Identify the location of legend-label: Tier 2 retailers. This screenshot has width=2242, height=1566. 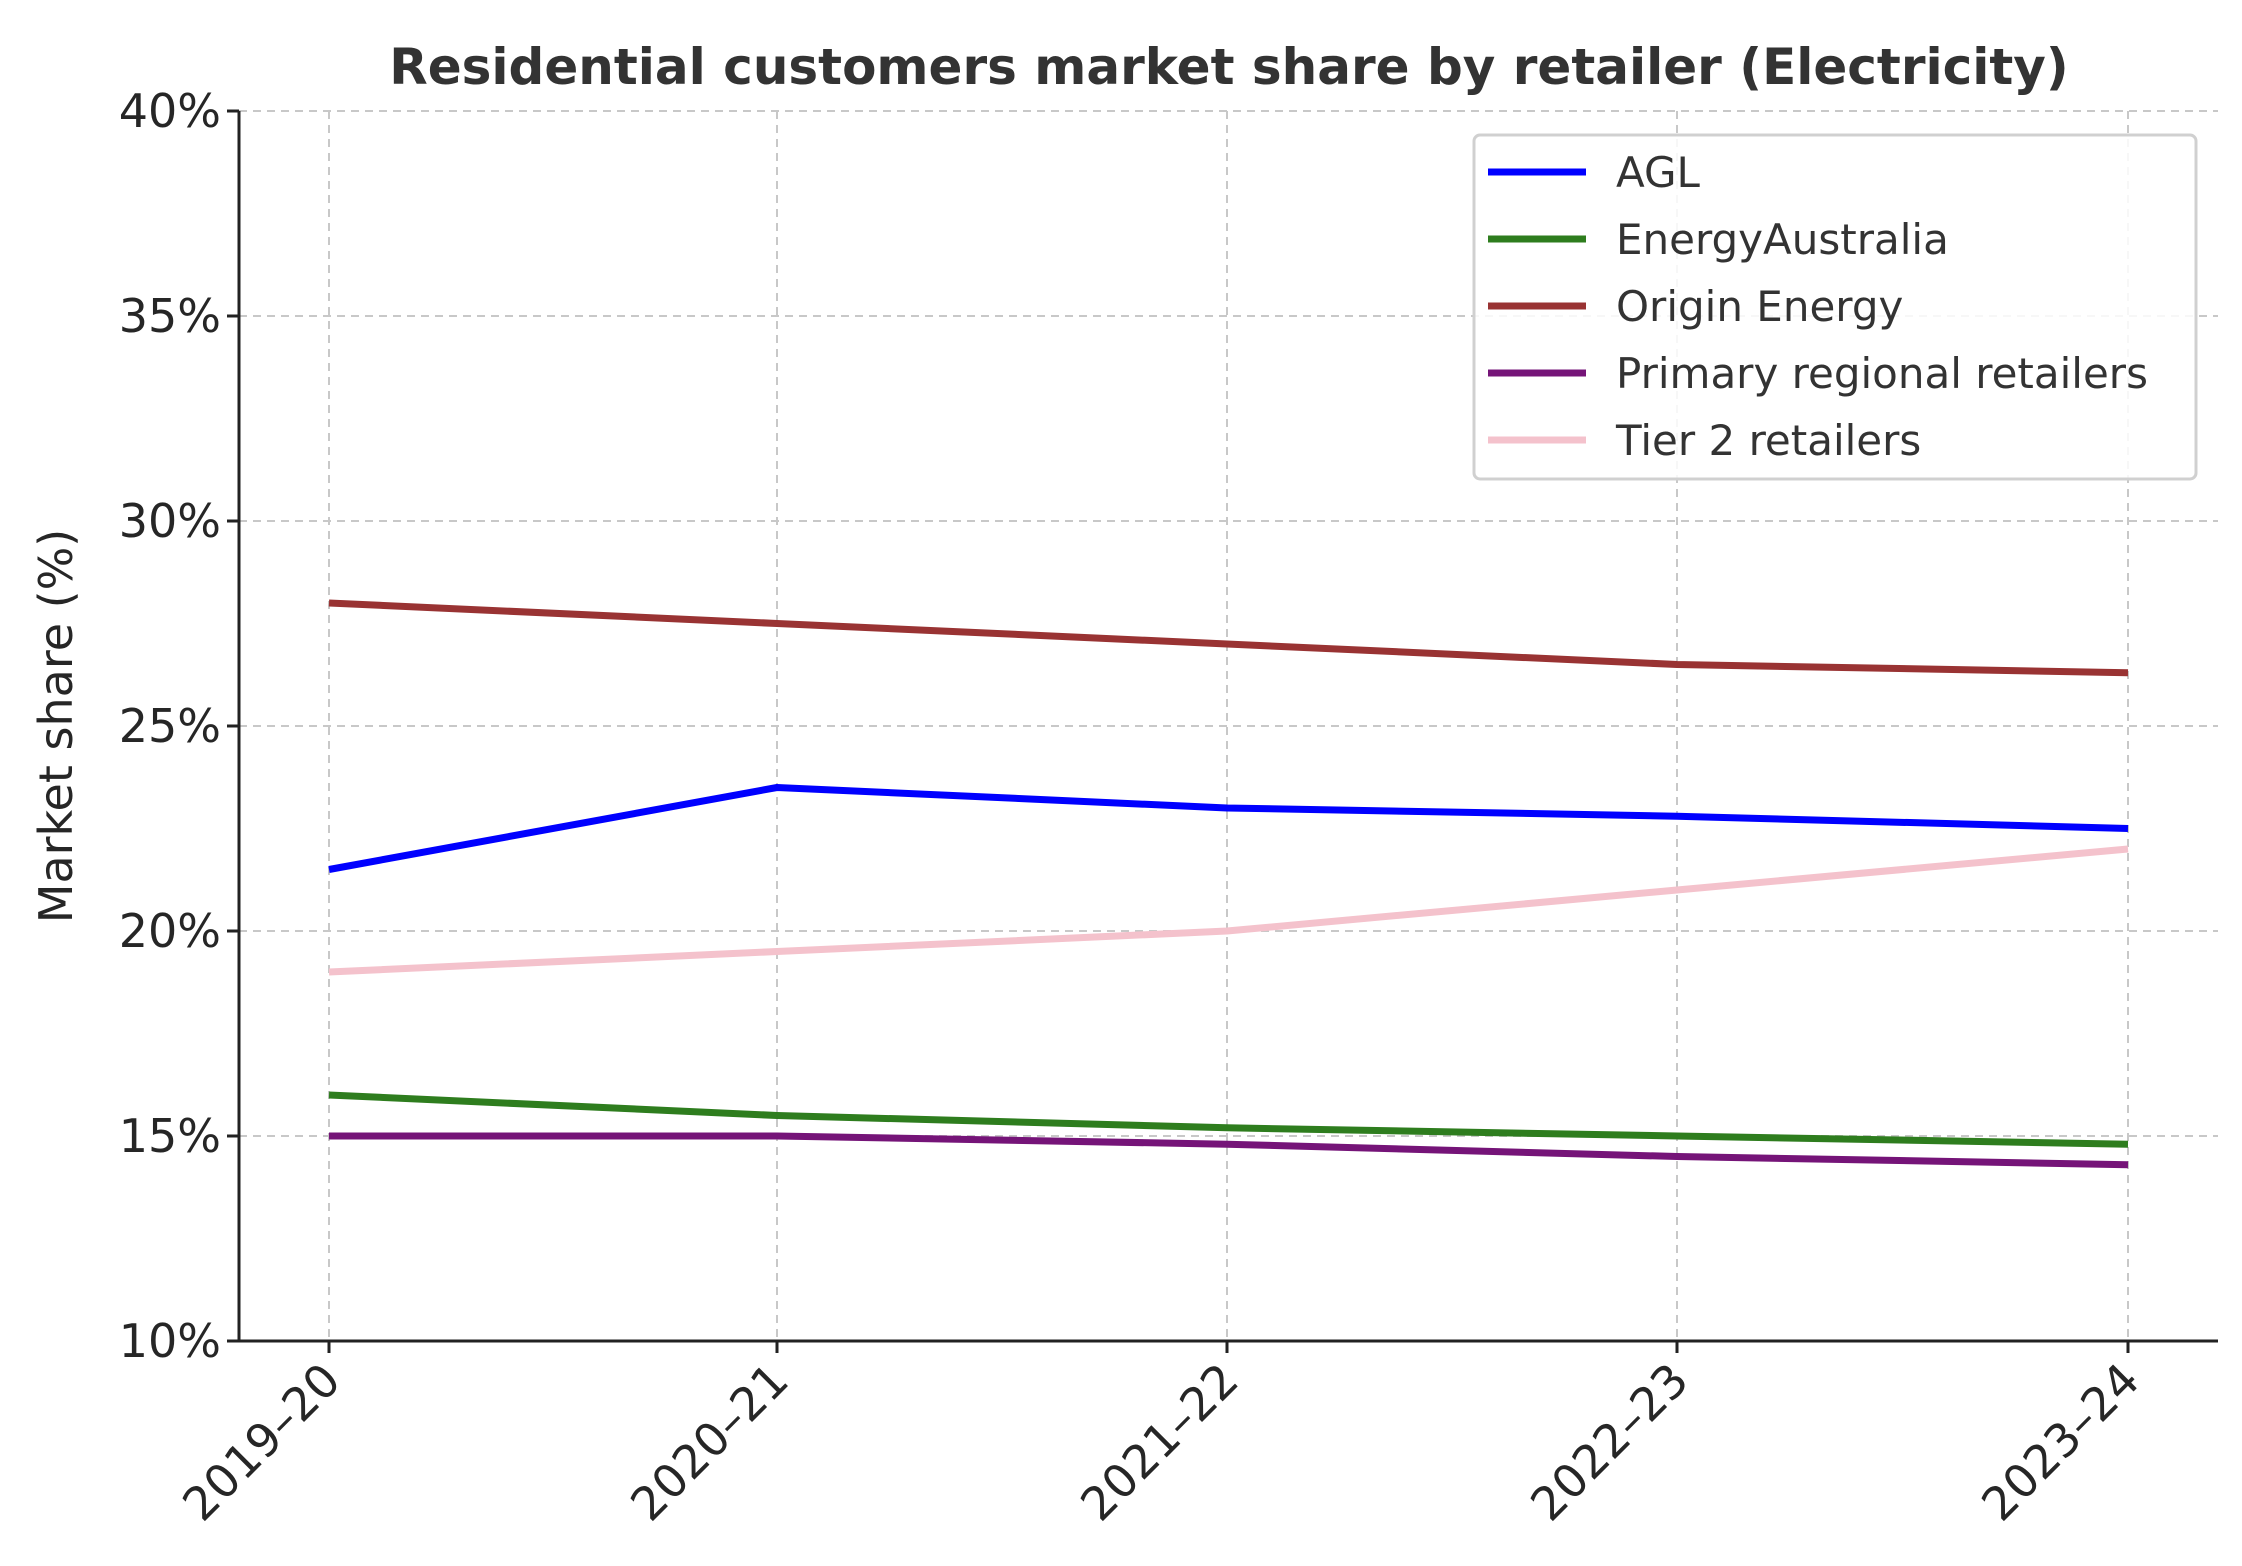
(1768, 440).